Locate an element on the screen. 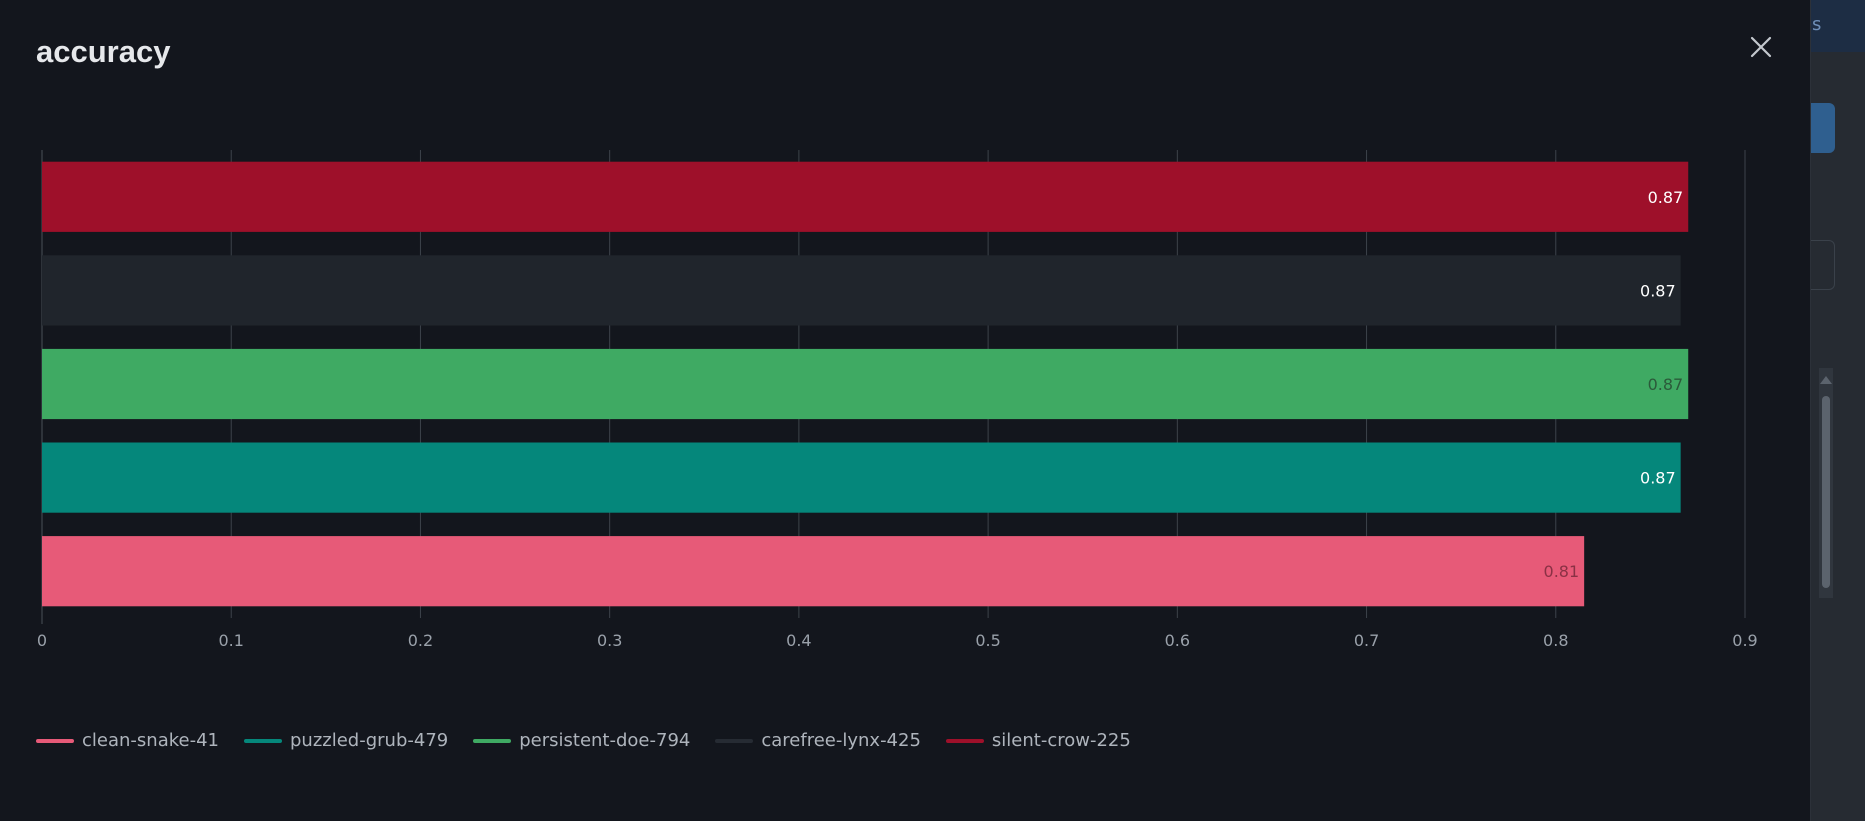 The height and width of the screenshot is (821, 1865). legend-item: persistent-doe-794 is located at coordinates (581, 740).